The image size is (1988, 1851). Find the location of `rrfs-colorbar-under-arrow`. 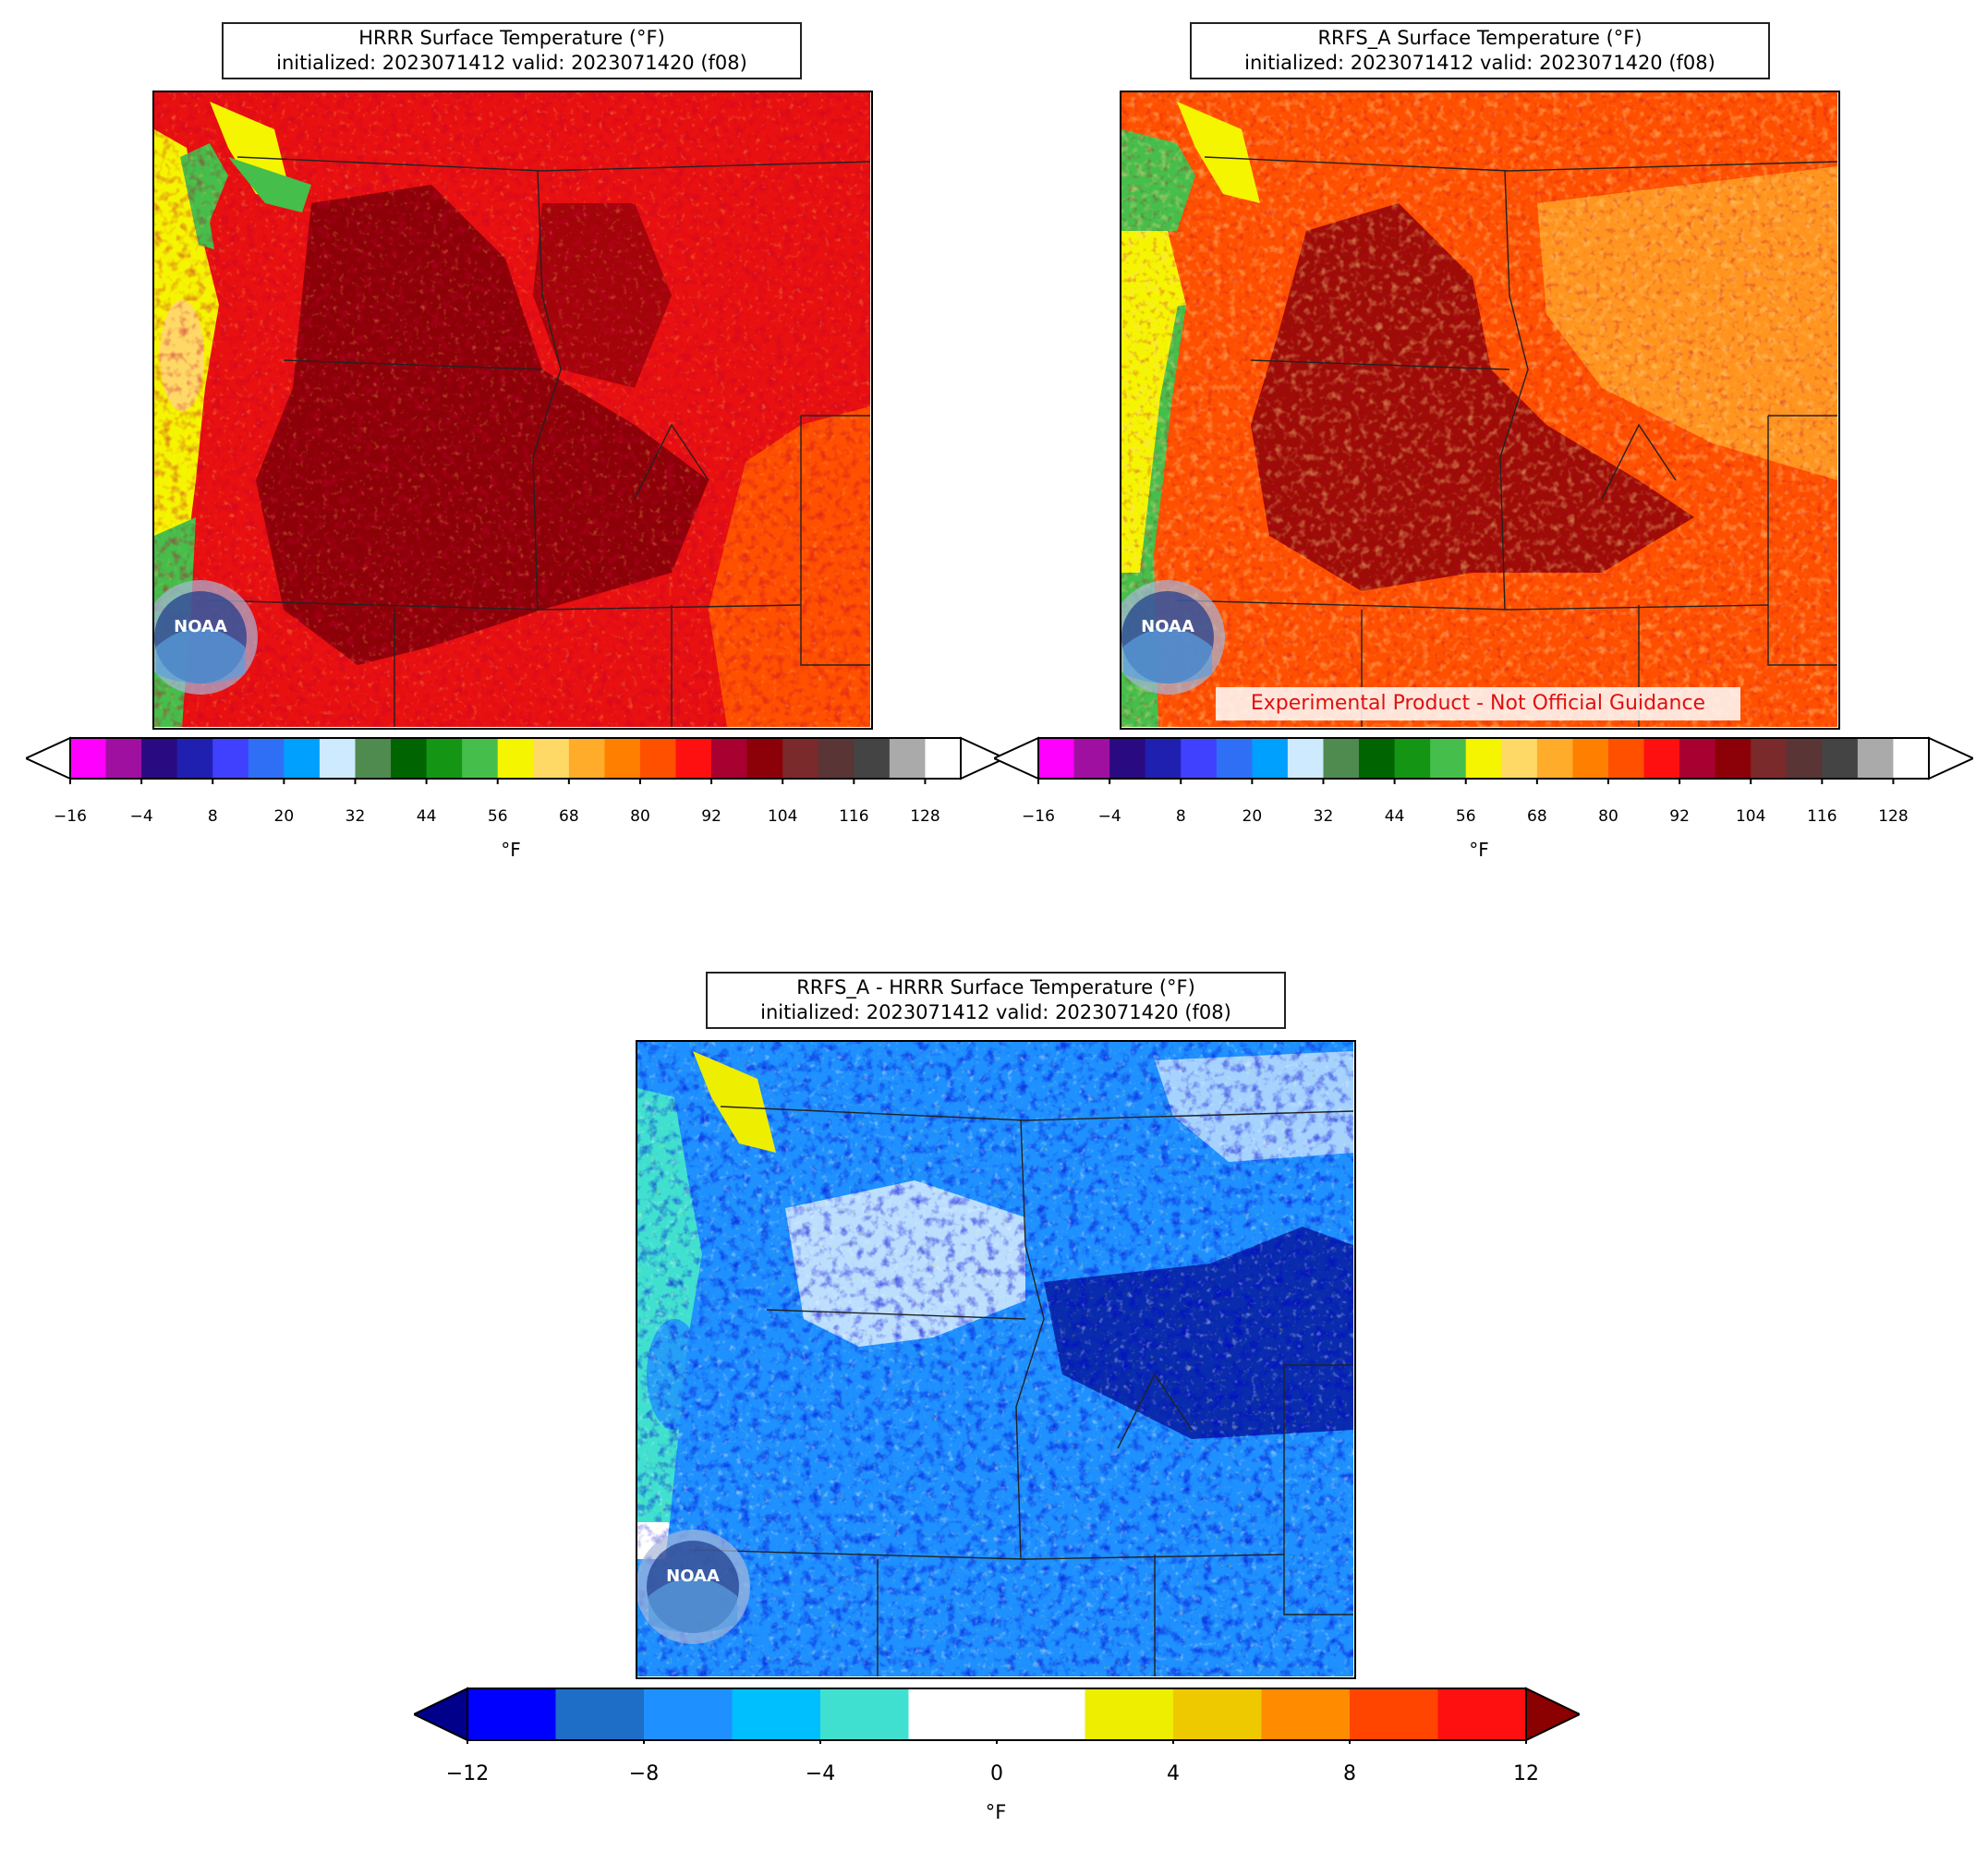

rrfs-colorbar-under-arrow is located at coordinates (1016, 758).